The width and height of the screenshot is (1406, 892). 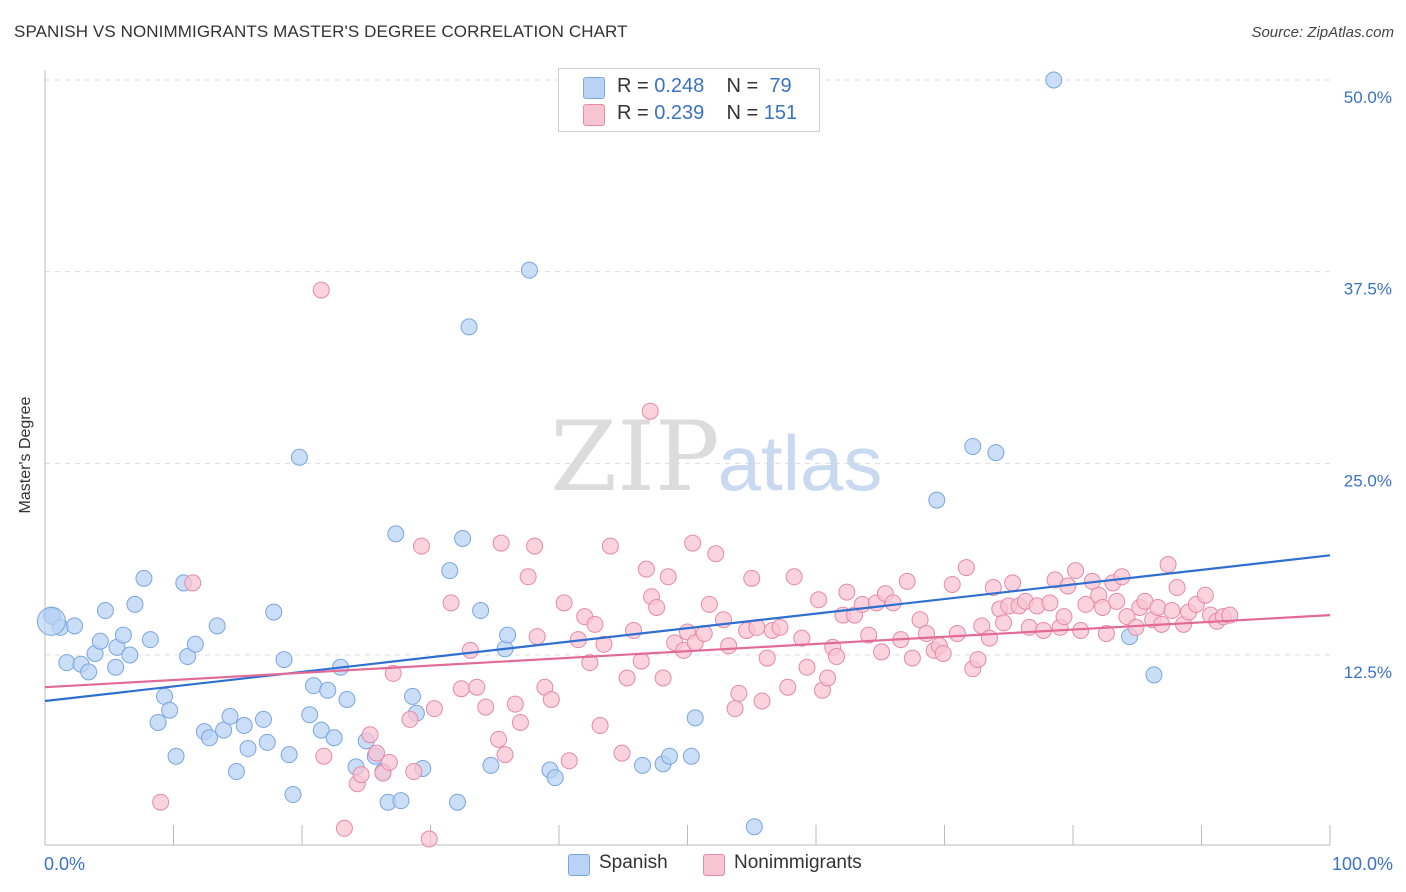 What do you see at coordinates (1368, 672) in the screenshot?
I see `y-tick-label: 12.5%` at bounding box center [1368, 672].